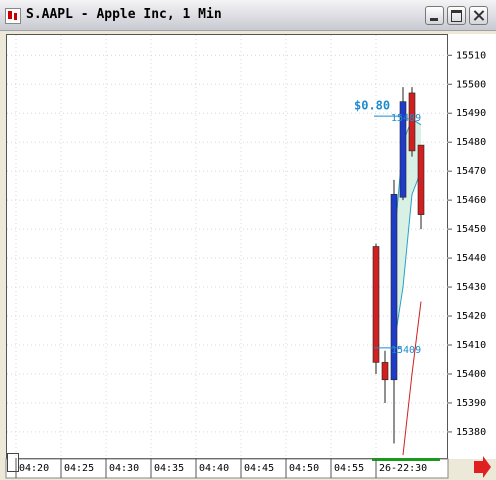 The width and height of the screenshot is (496, 480). What do you see at coordinates (406, 350) in the screenshot?
I see `marker-label: 15409` at bounding box center [406, 350].